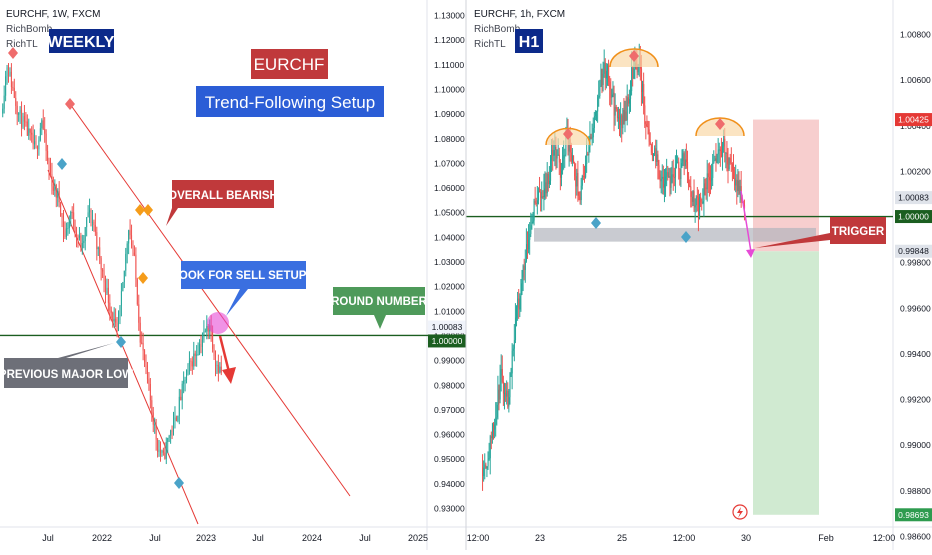 Image resolution: width=932 pixels, height=555 pixels. Describe the element at coordinates (622, 538) in the screenshot. I see `right-time-tick: 25` at that location.